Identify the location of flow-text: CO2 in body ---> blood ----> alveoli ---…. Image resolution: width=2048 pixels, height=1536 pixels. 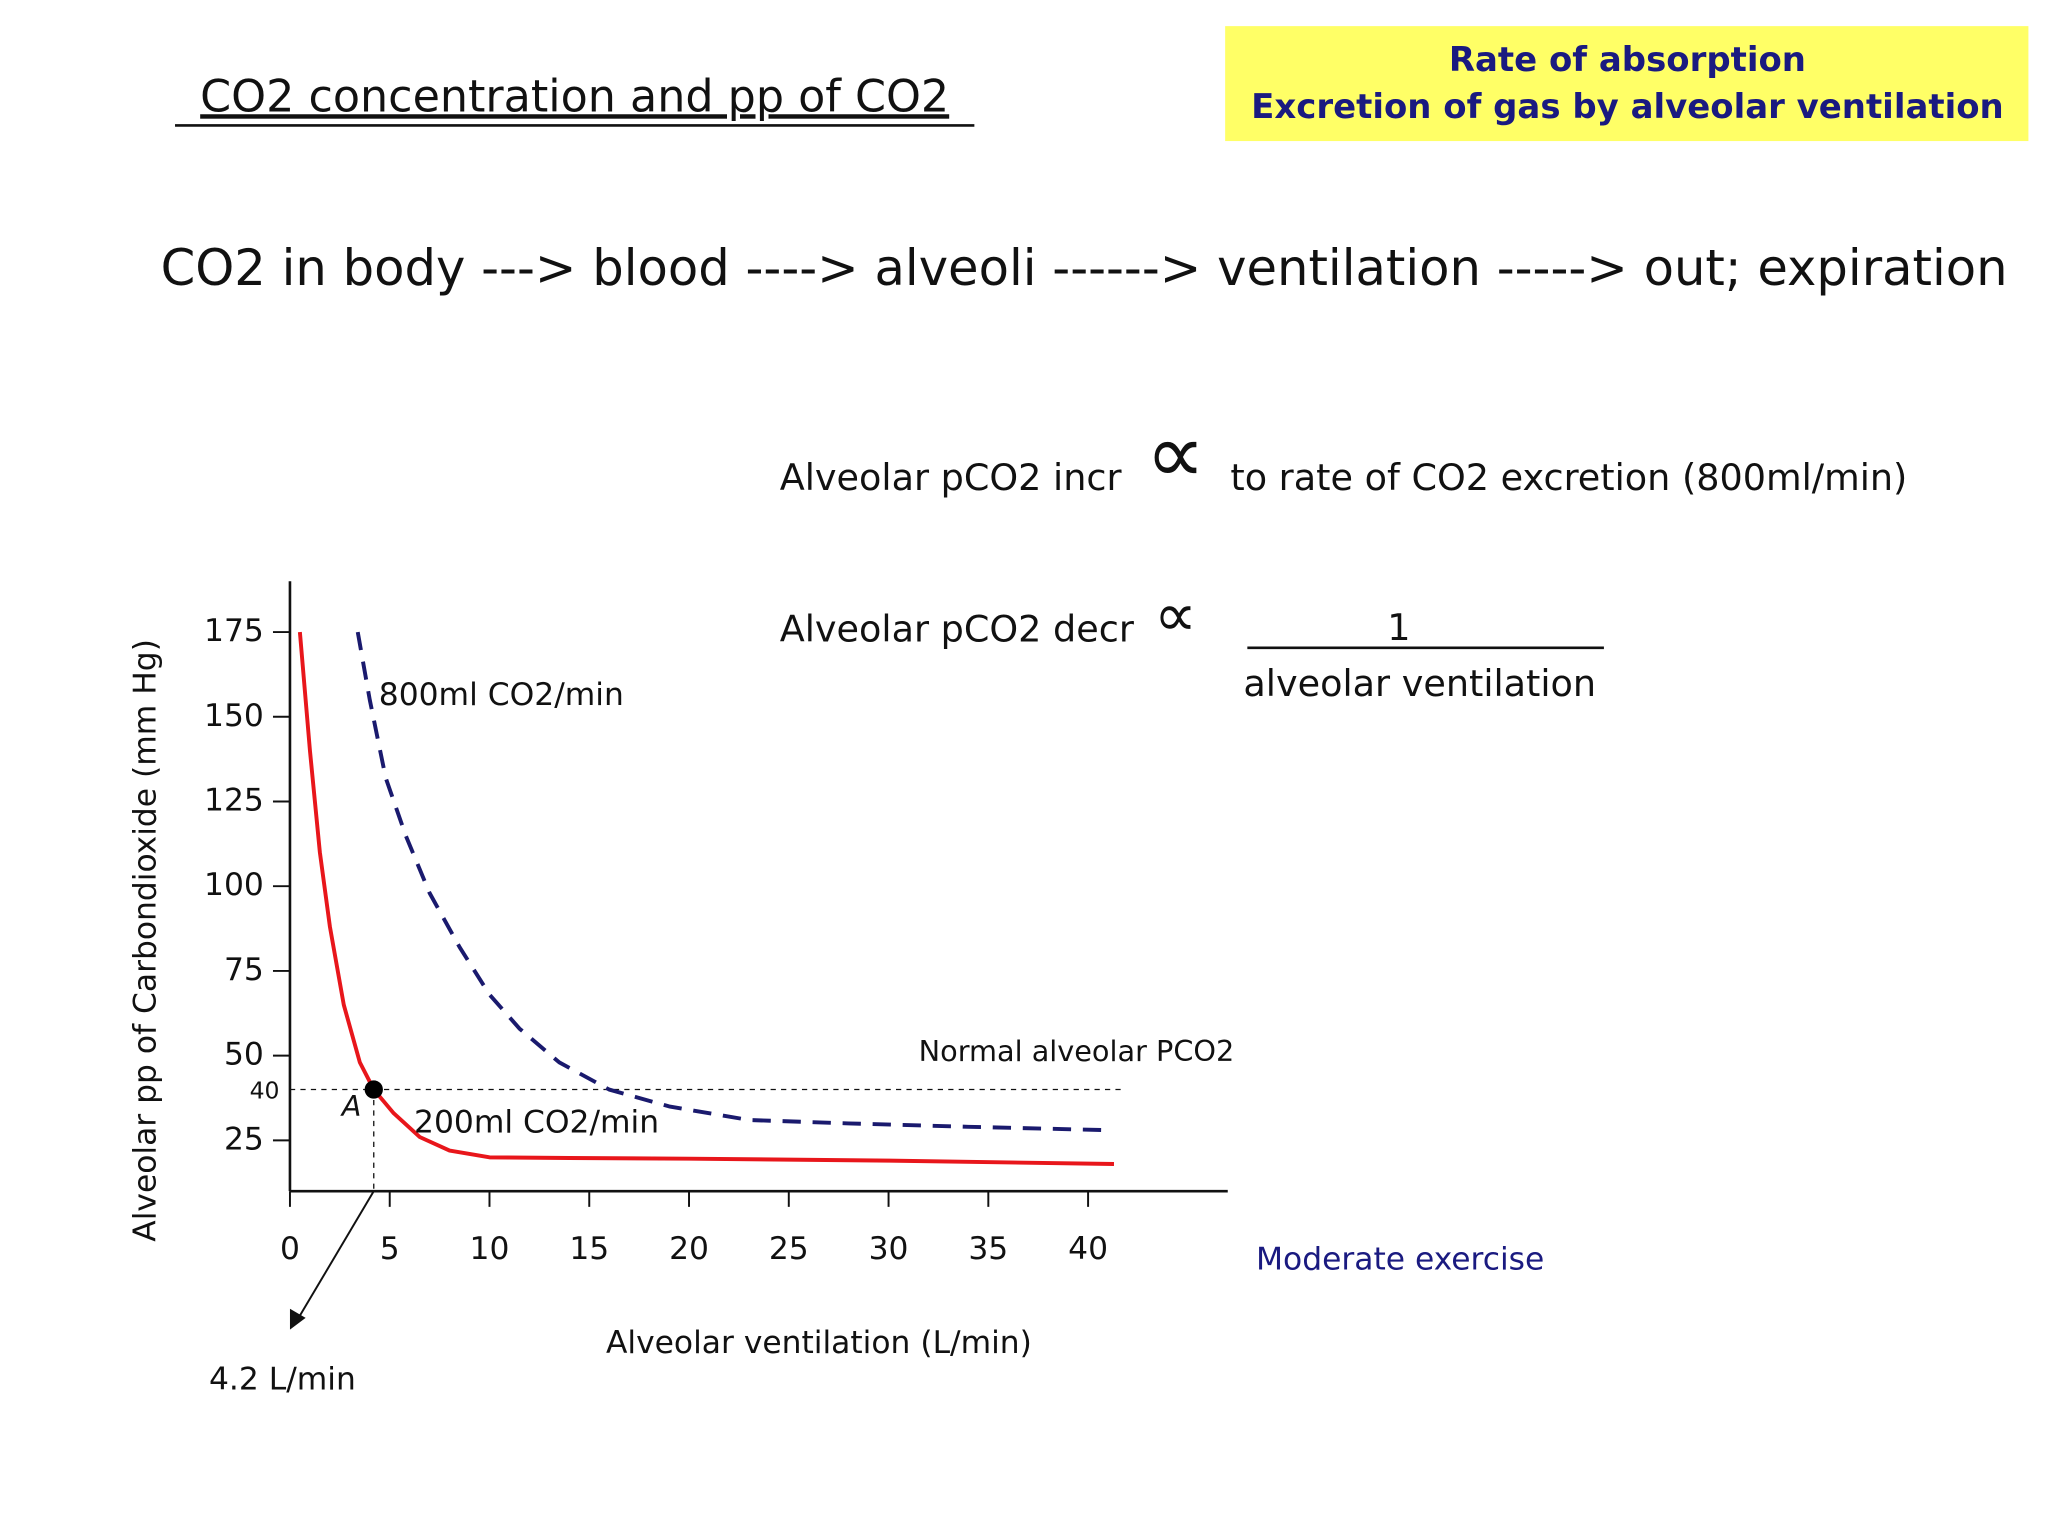
(1084, 268).